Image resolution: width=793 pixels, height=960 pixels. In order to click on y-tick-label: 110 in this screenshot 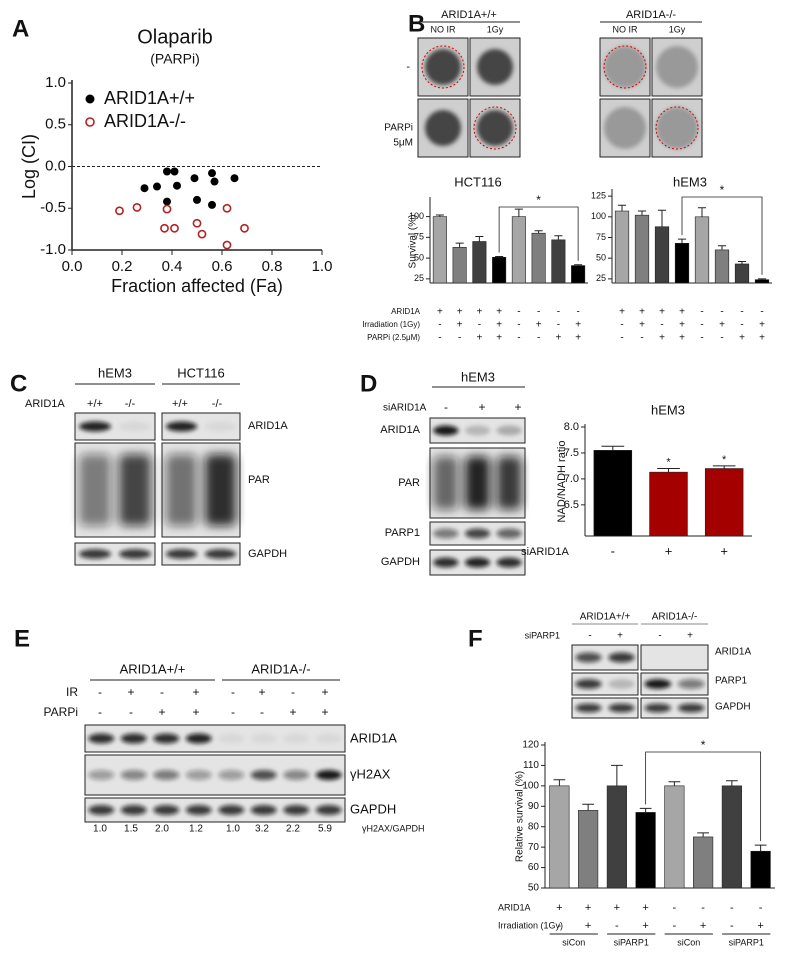, I will do `click(531, 765)`.